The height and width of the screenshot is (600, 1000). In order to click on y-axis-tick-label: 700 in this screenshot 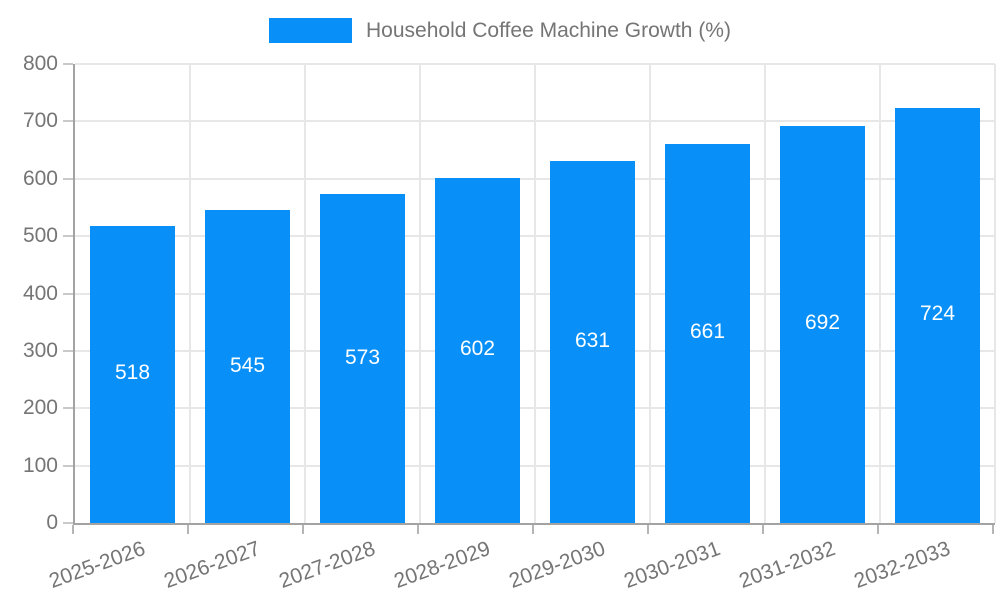, I will do `click(40, 121)`.